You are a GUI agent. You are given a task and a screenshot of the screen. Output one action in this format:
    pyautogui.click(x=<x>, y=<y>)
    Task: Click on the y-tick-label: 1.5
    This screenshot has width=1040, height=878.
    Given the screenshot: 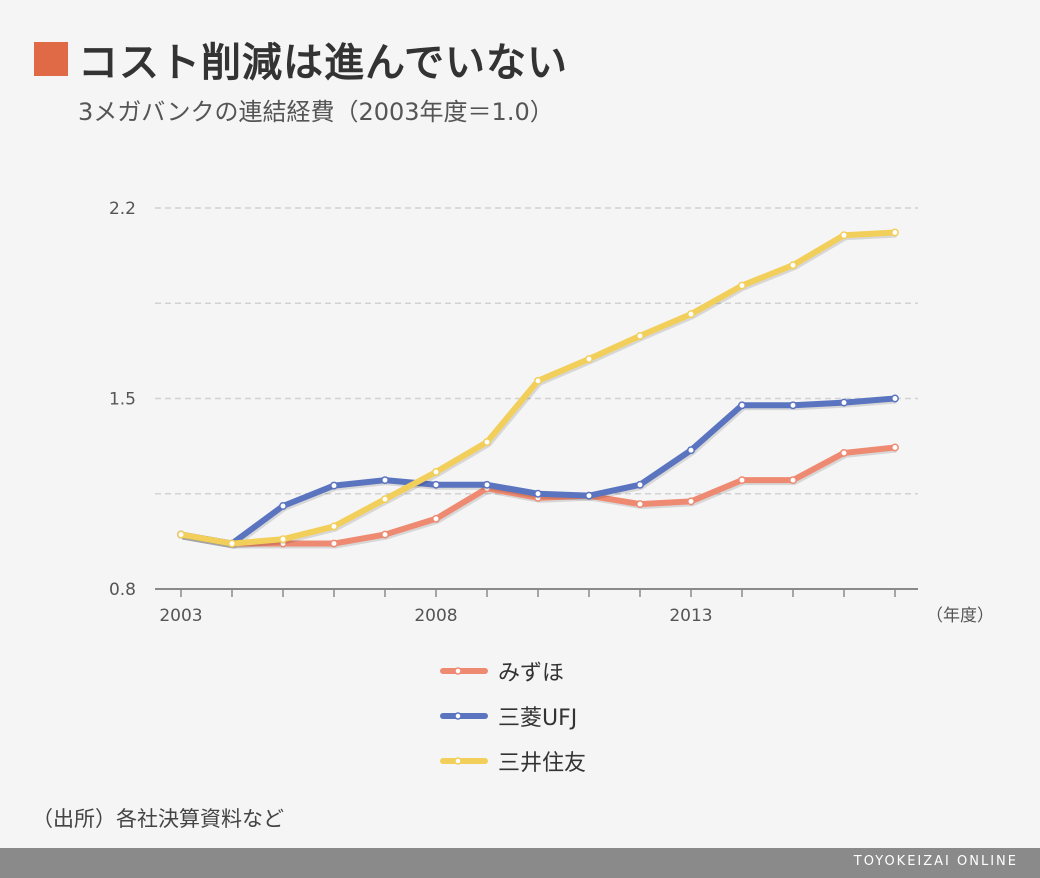 What is the action you would take?
    pyautogui.click(x=122, y=400)
    